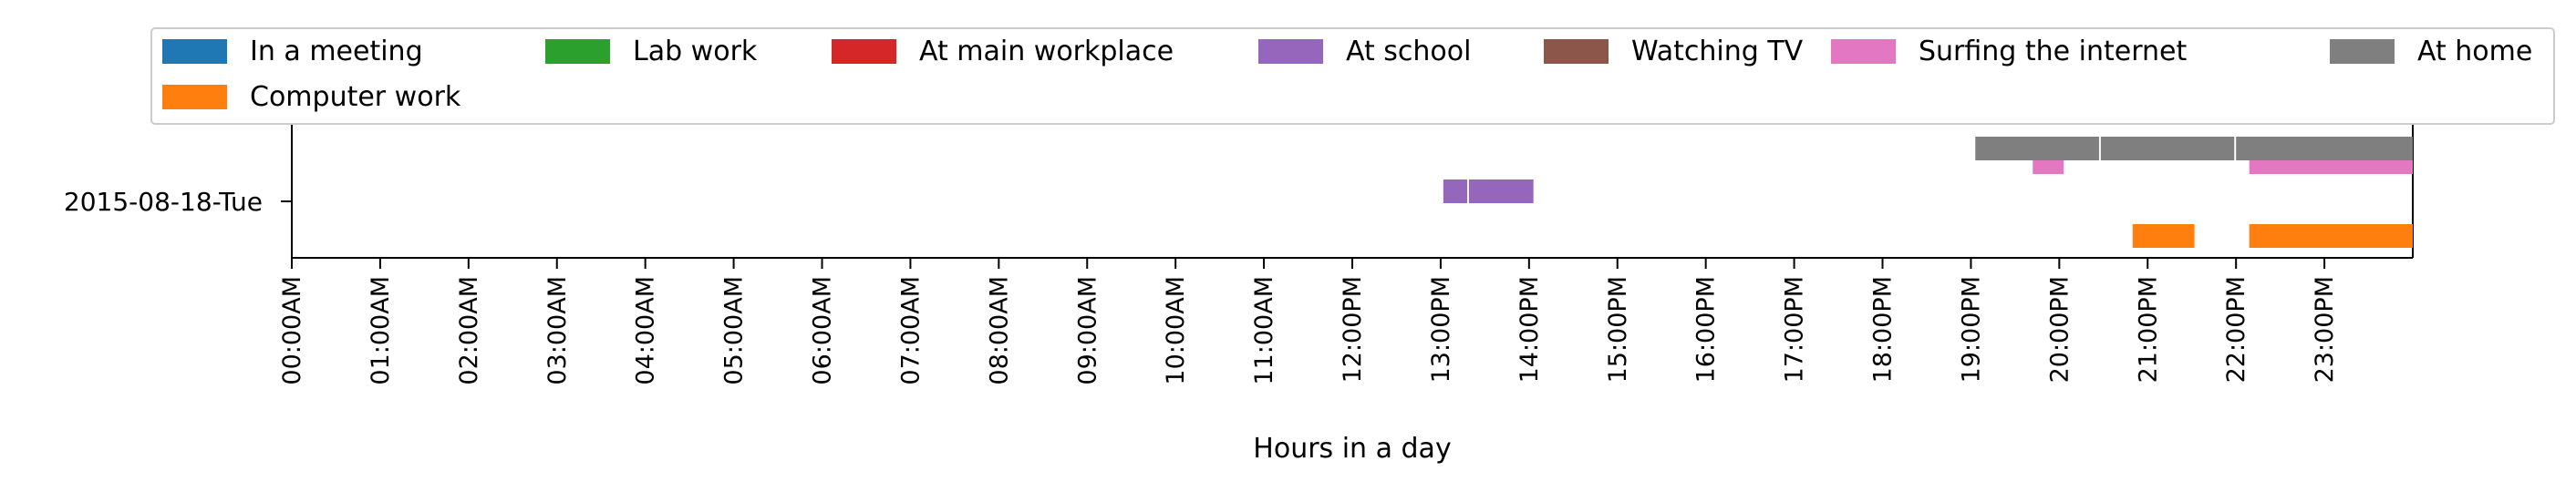  Describe the element at coordinates (1530, 329) in the screenshot. I see `x-tick-label: 14:00PM` at that location.